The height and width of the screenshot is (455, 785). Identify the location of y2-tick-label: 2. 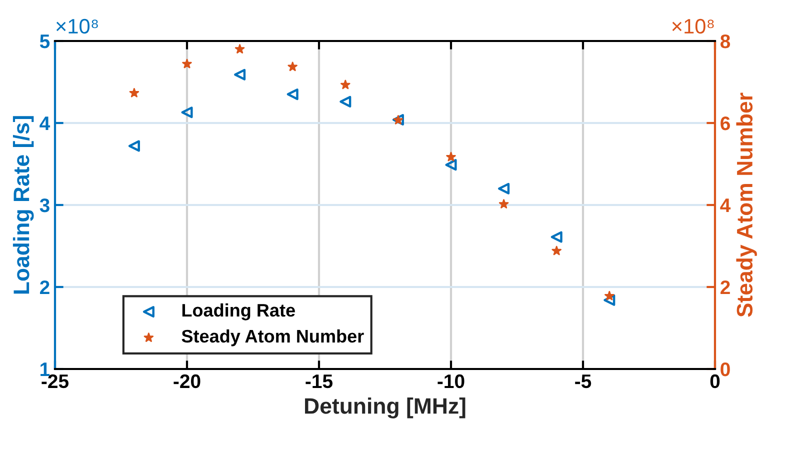
(725, 287).